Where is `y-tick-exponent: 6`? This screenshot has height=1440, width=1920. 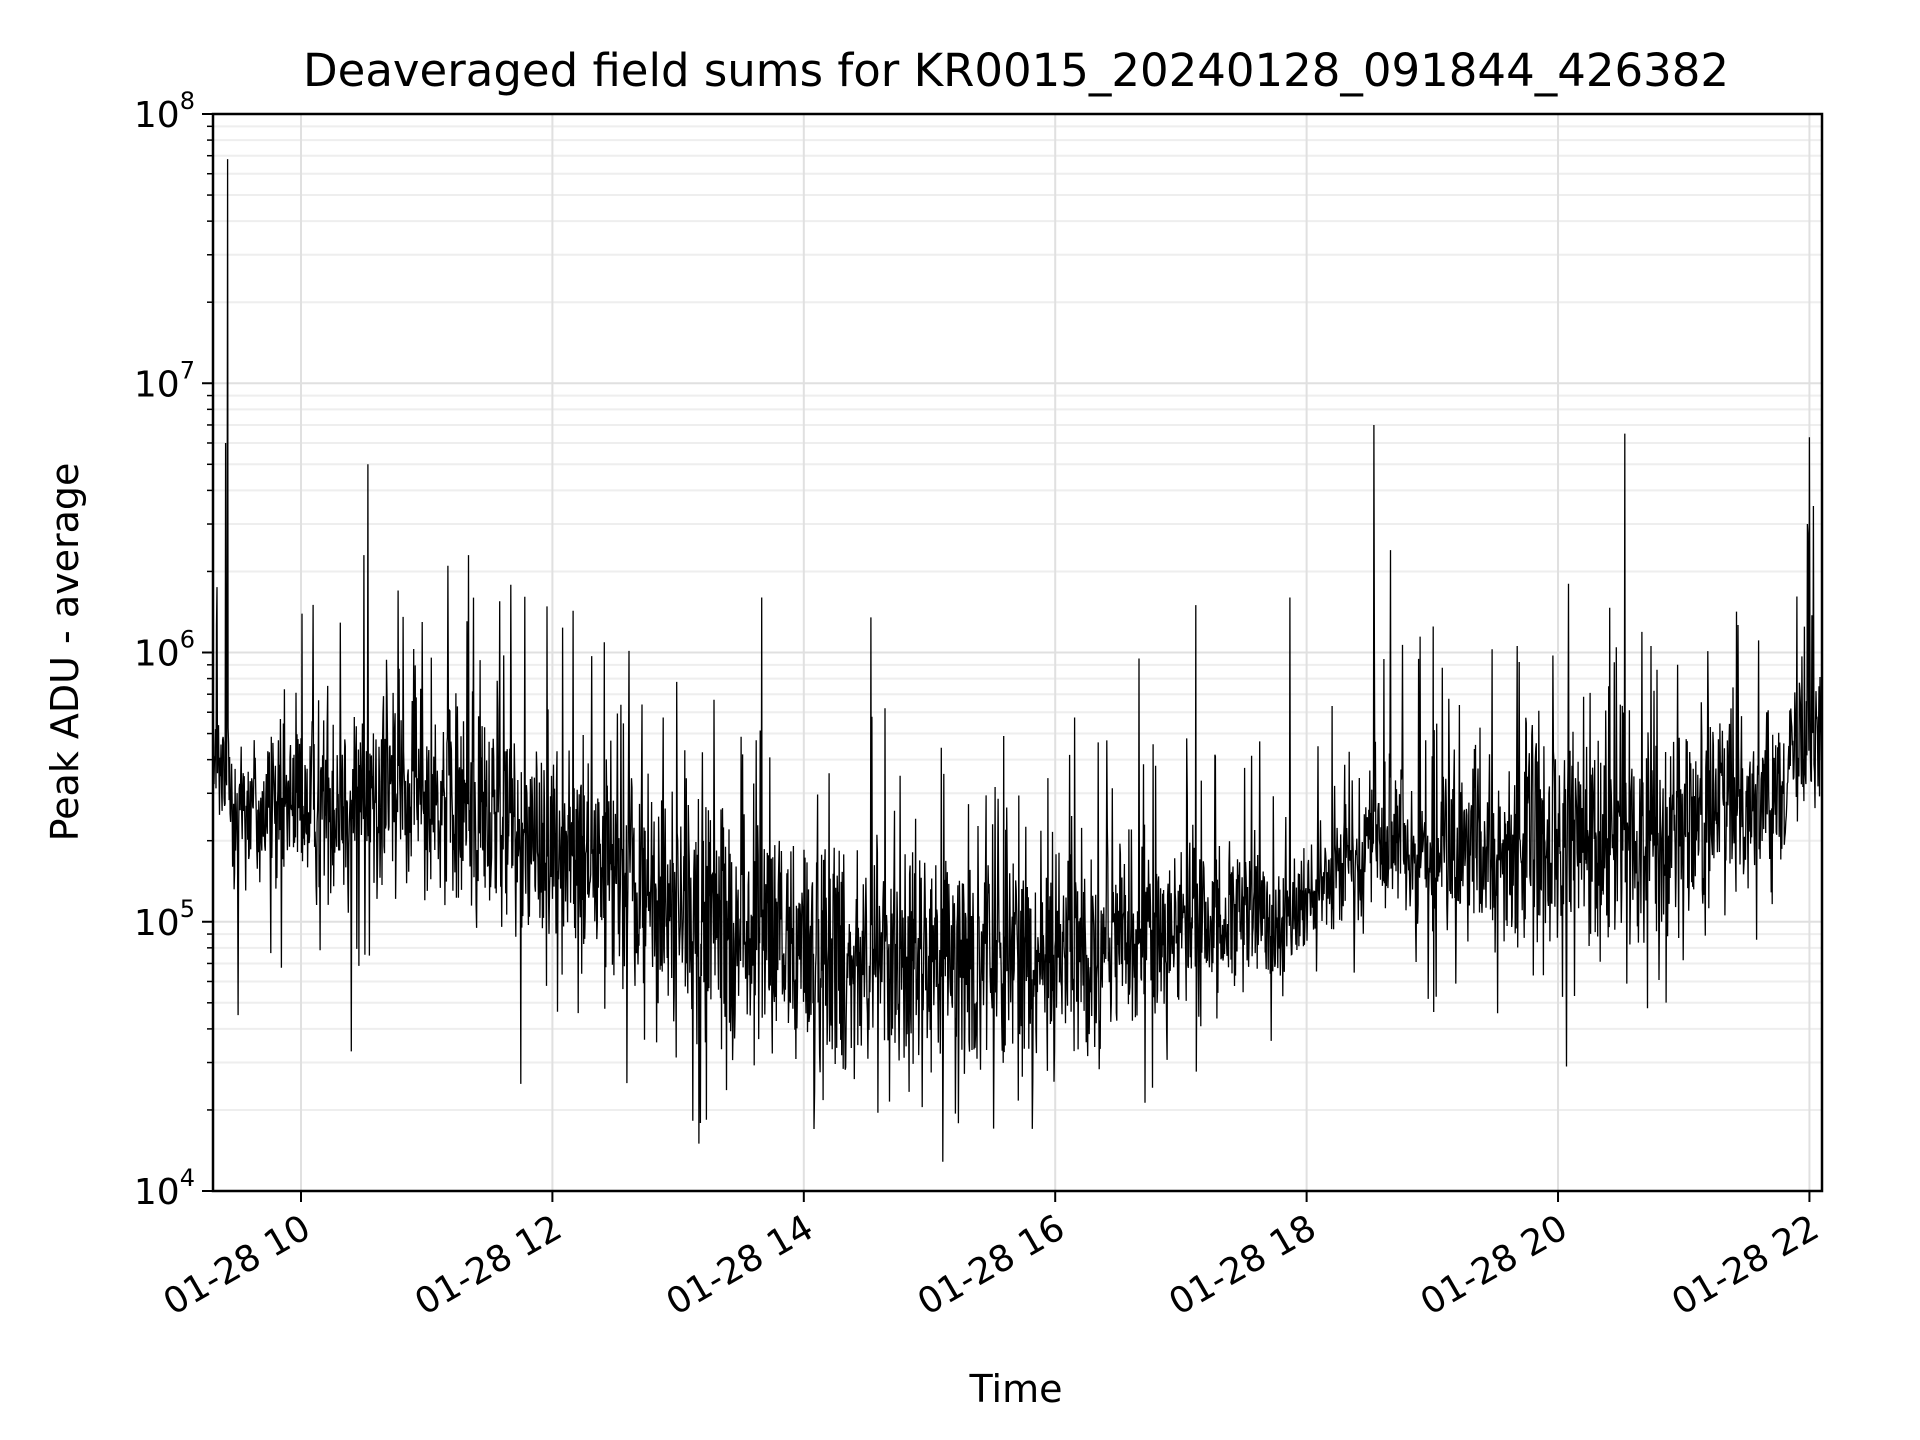
y-tick-exponent: 6 is located at coordinates (187, 640).